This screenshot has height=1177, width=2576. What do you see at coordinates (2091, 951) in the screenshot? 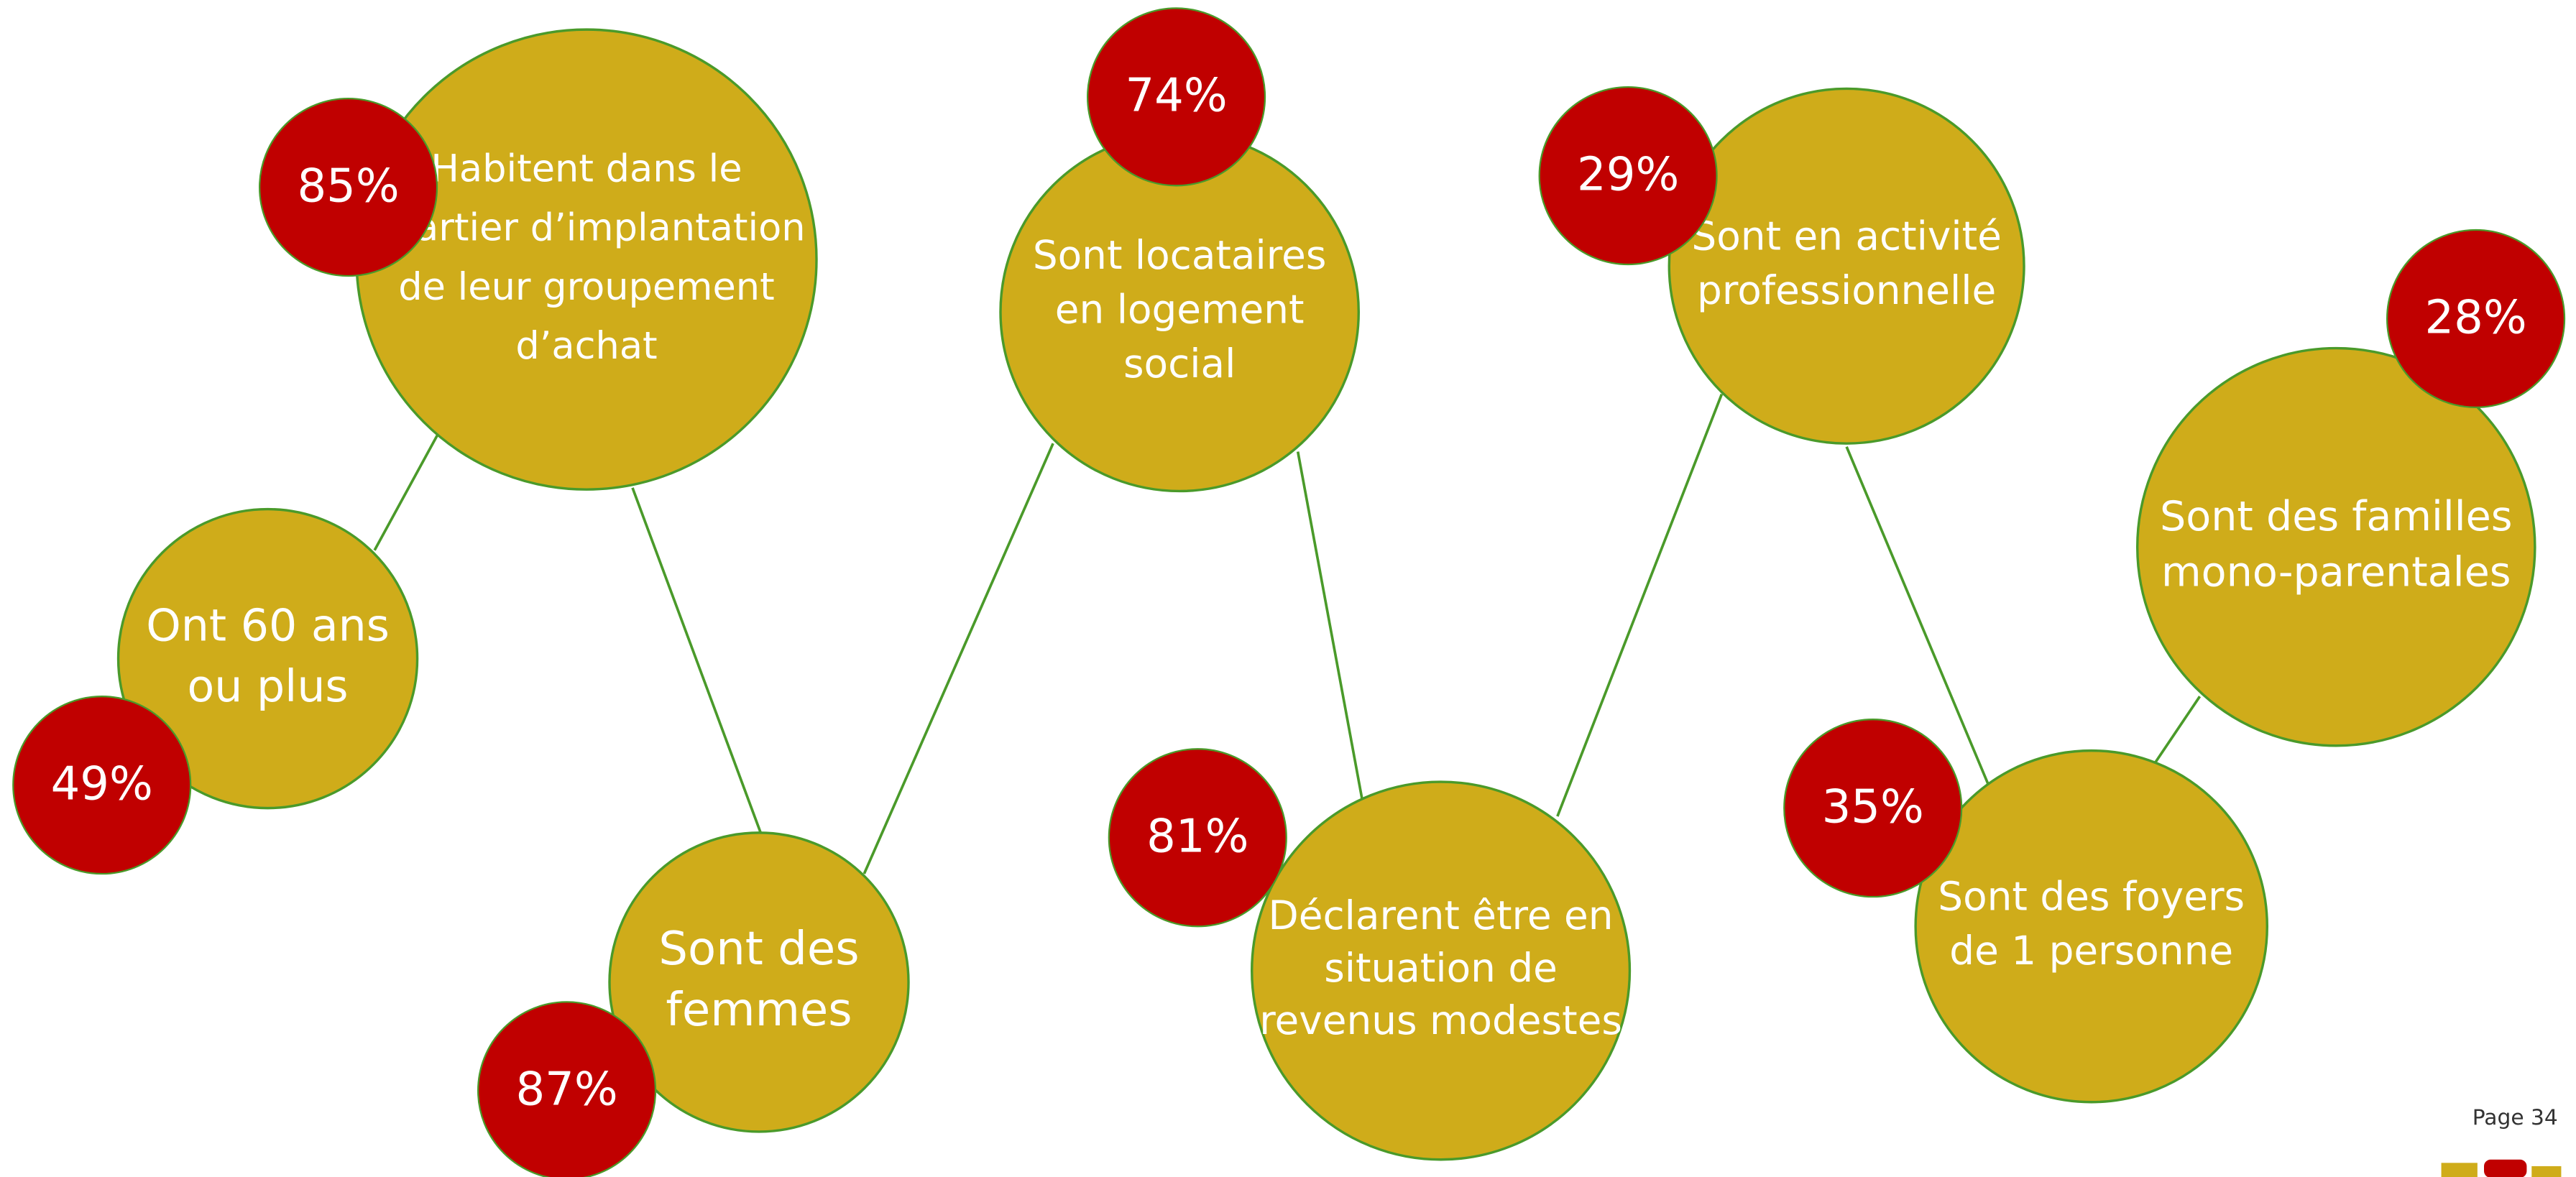
I see `topic-label: de 1 personne` at bounding box center [2091, 951].